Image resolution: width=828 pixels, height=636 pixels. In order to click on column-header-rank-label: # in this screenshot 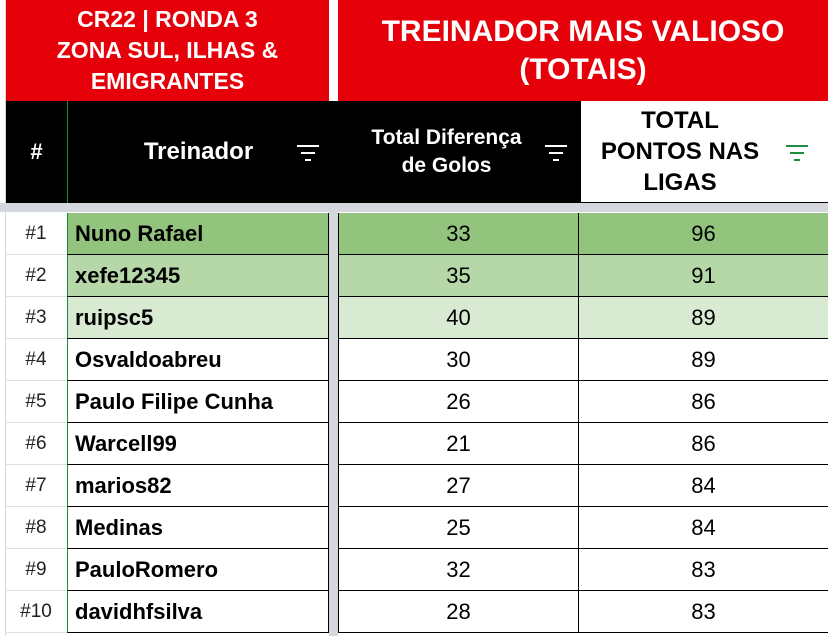, I will do `click(36, 151)`.